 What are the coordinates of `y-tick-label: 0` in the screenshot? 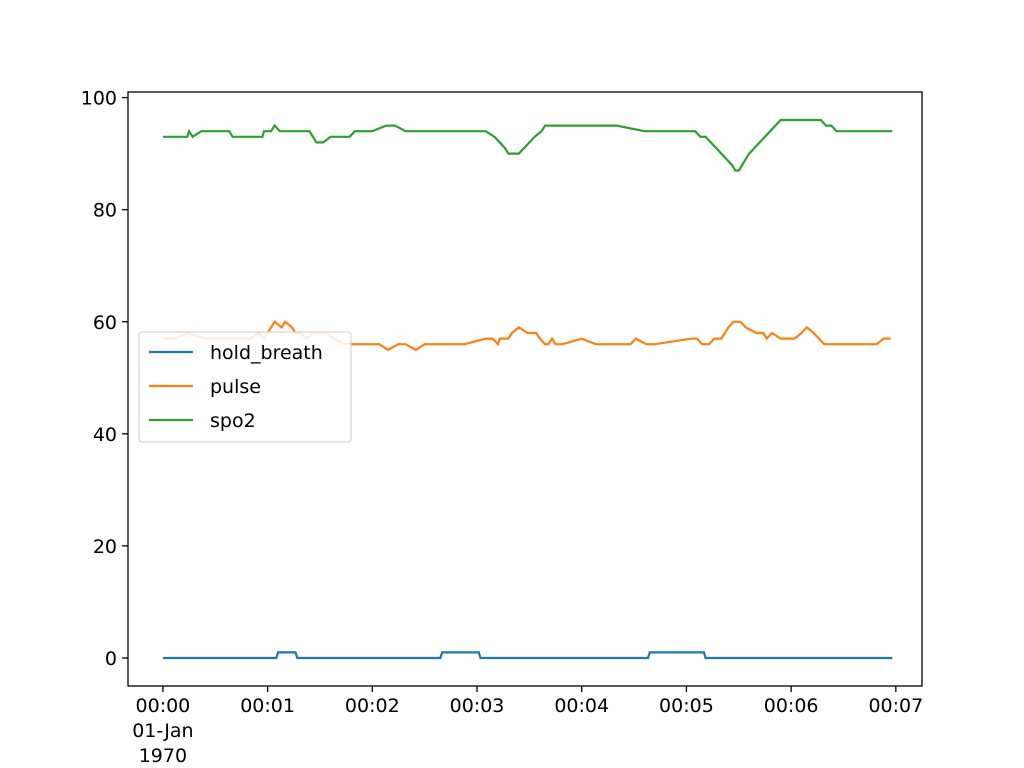 It's located at (111, 659).